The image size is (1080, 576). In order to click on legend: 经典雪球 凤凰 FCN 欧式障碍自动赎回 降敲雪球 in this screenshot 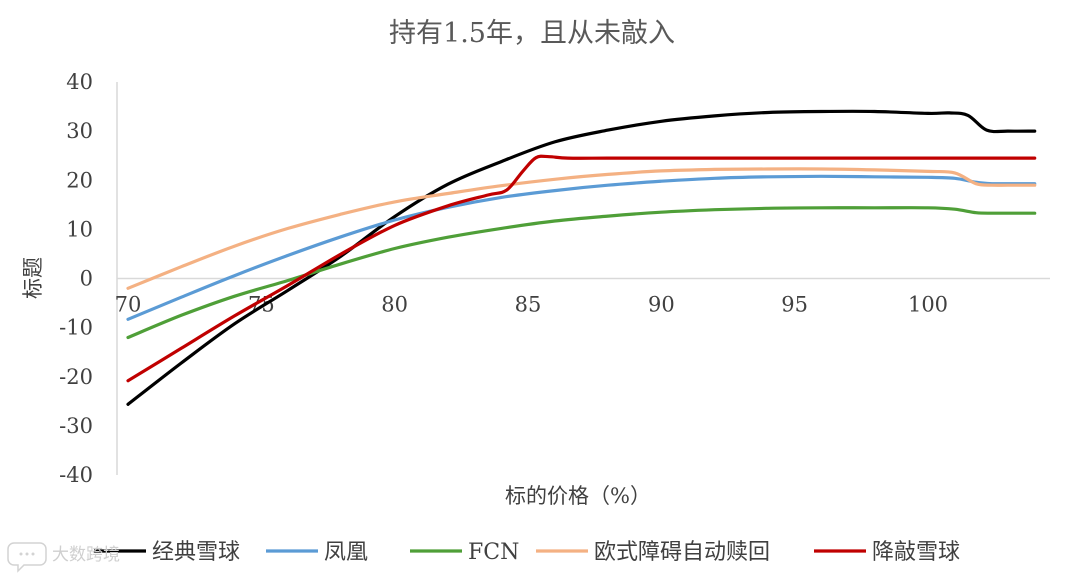, I will do `click(527, 552)`.